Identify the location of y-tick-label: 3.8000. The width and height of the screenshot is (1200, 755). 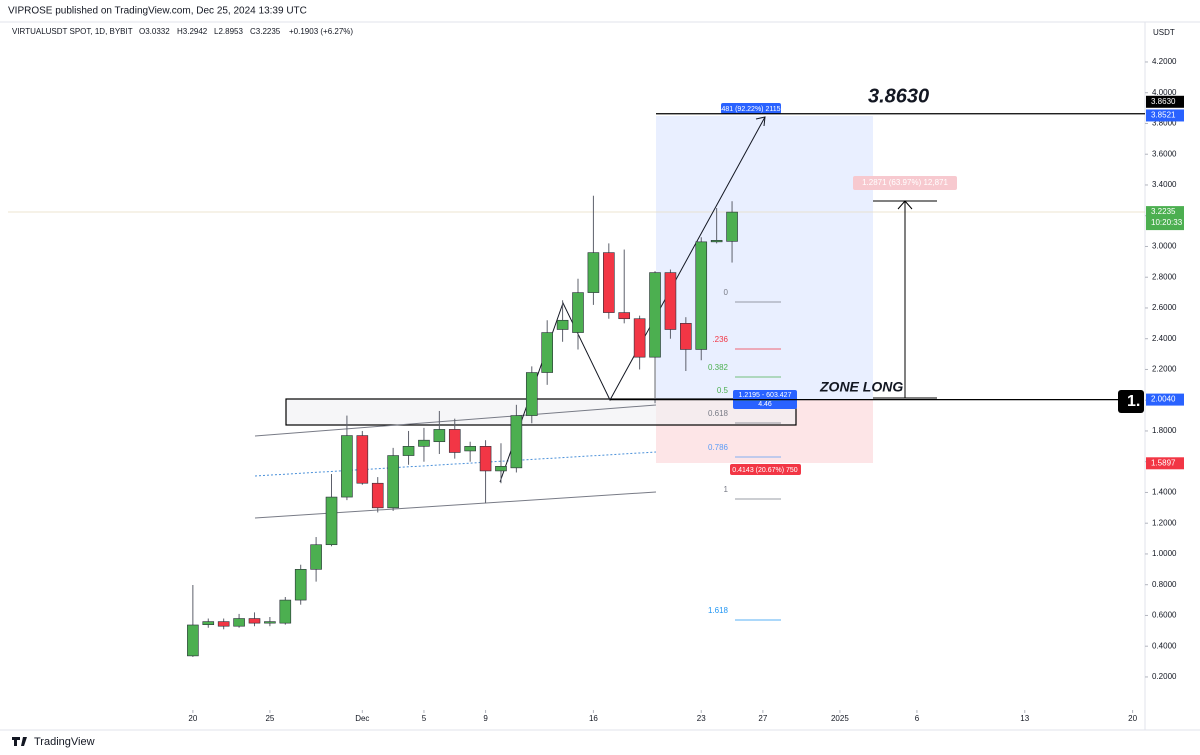
(1164, 123).